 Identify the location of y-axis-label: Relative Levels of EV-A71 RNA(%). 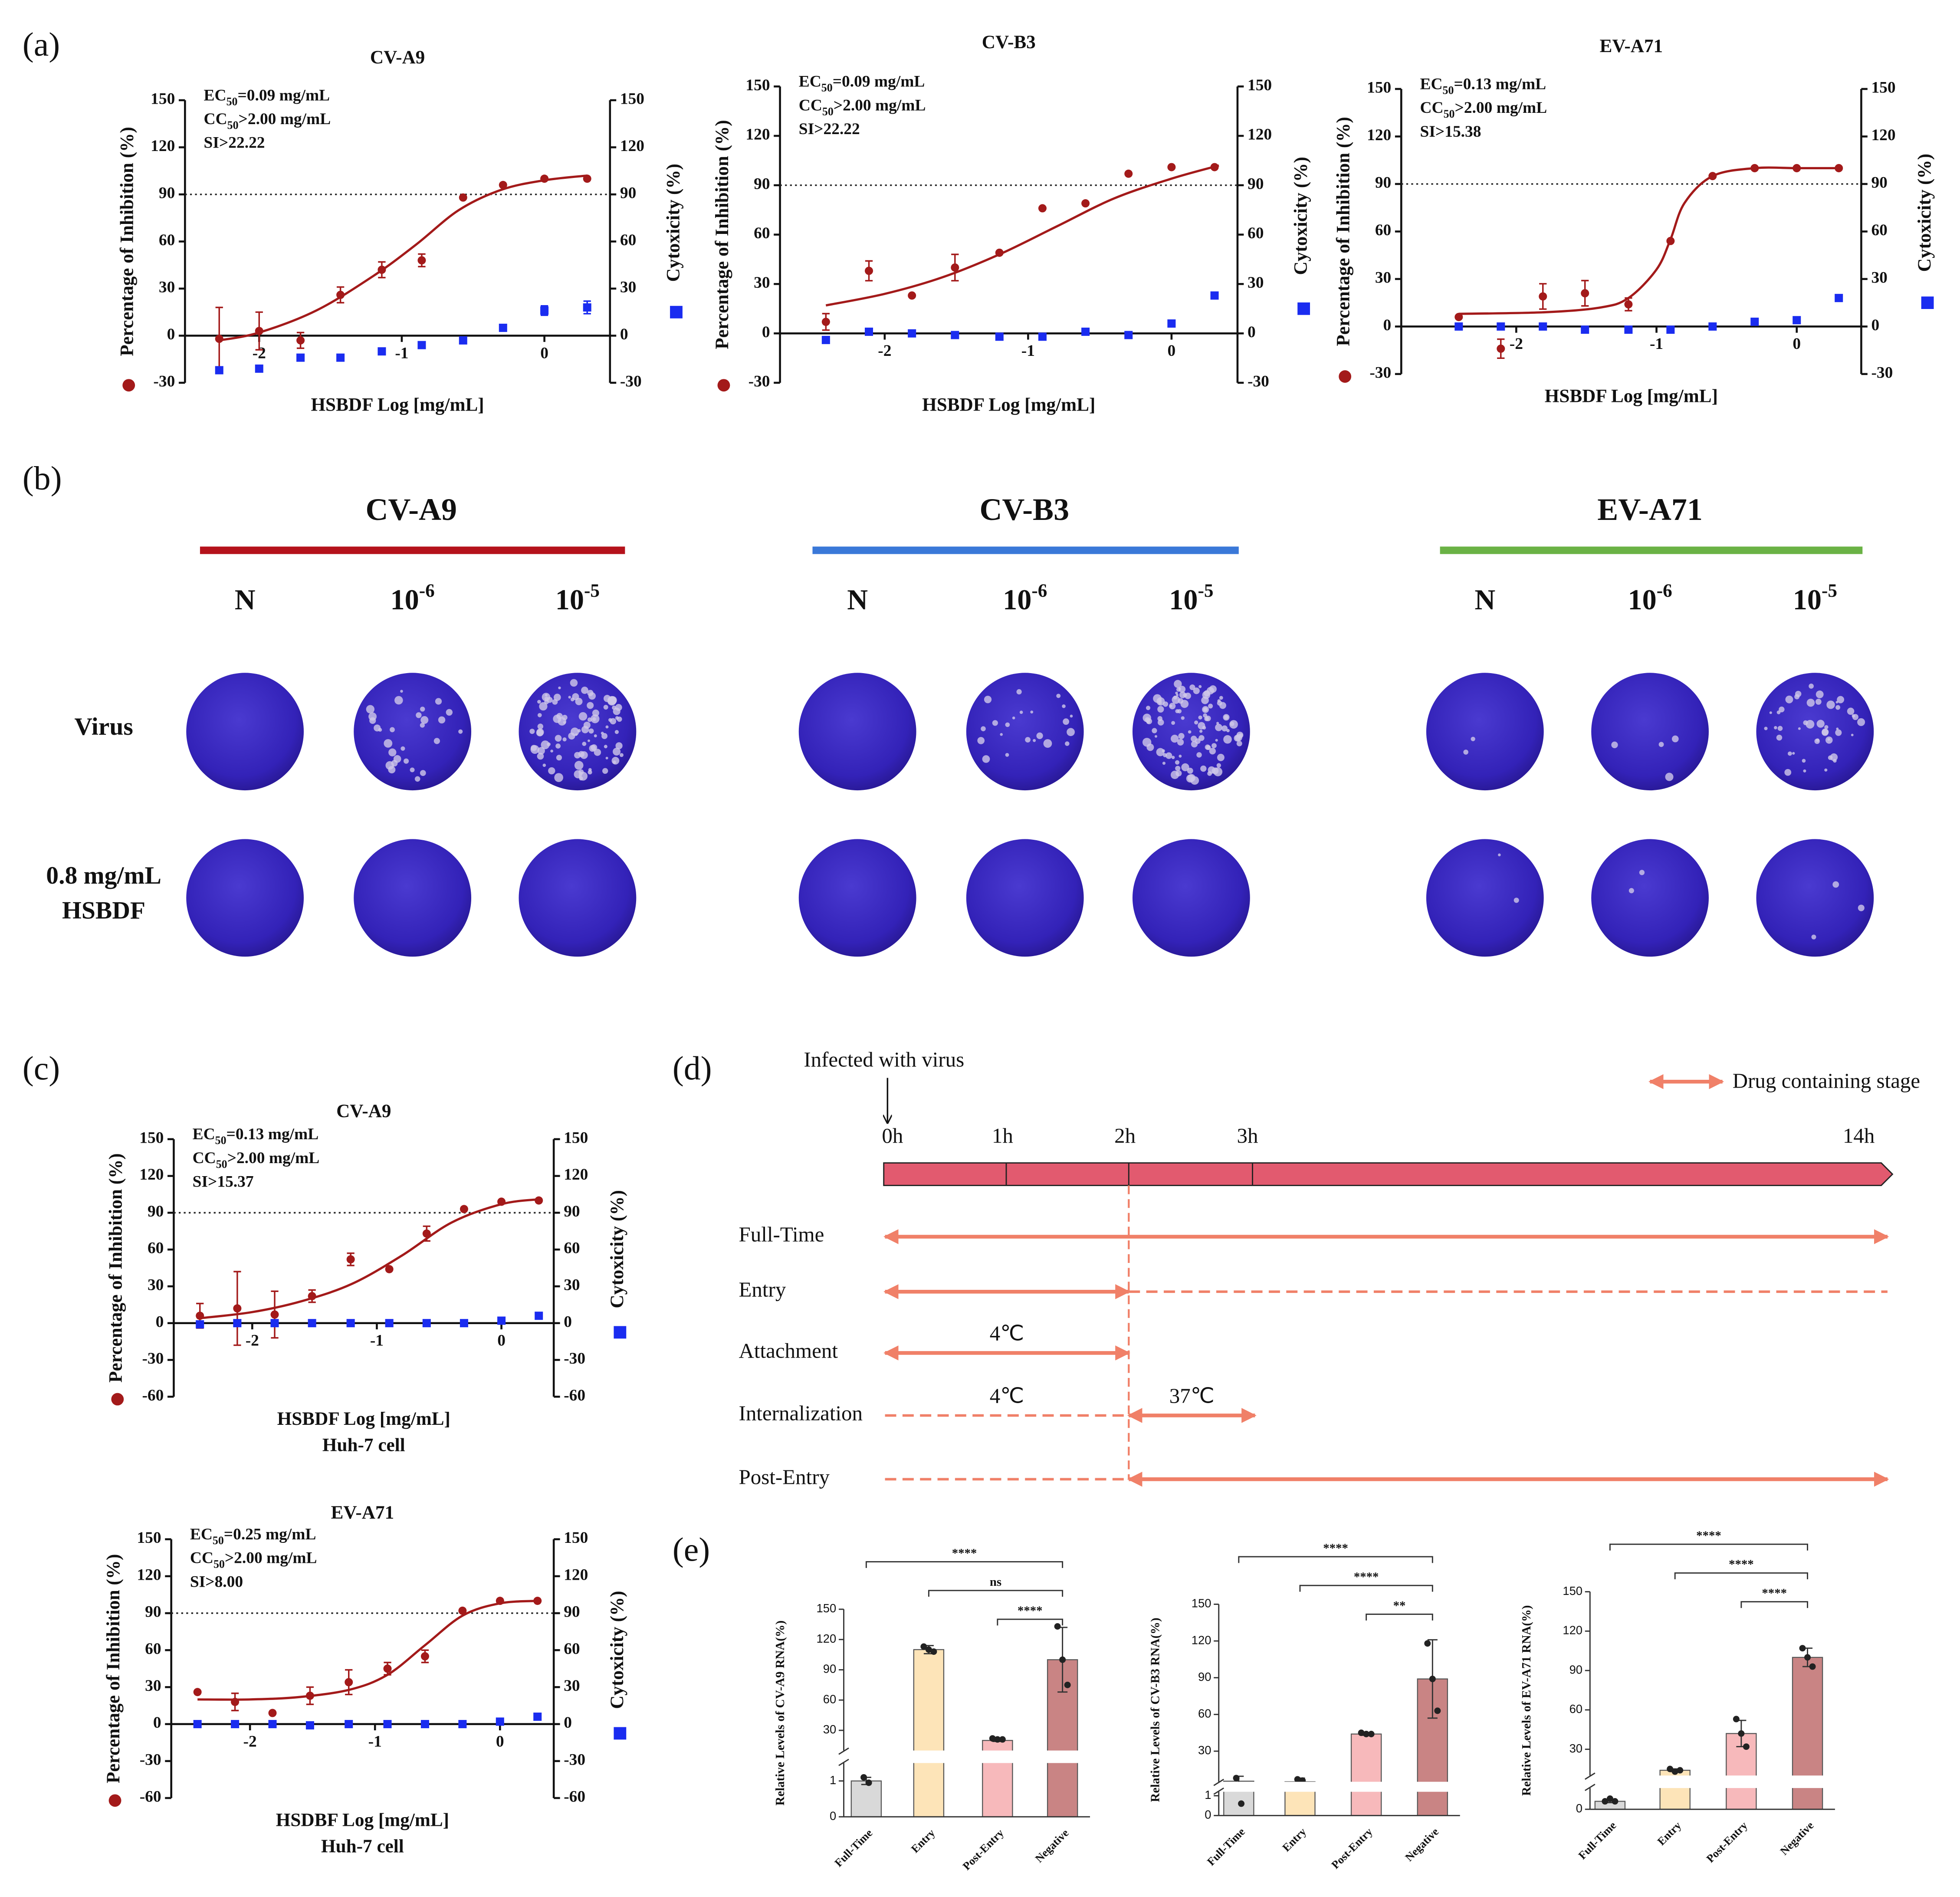
(1526, 1700).